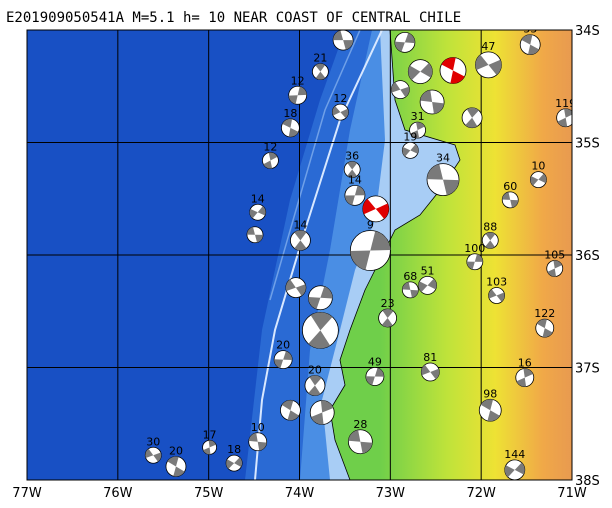  What do you see at coordinates (490, 393) in the screenshot?
I see `depth-label: 98` at bounding box center [490, 393].